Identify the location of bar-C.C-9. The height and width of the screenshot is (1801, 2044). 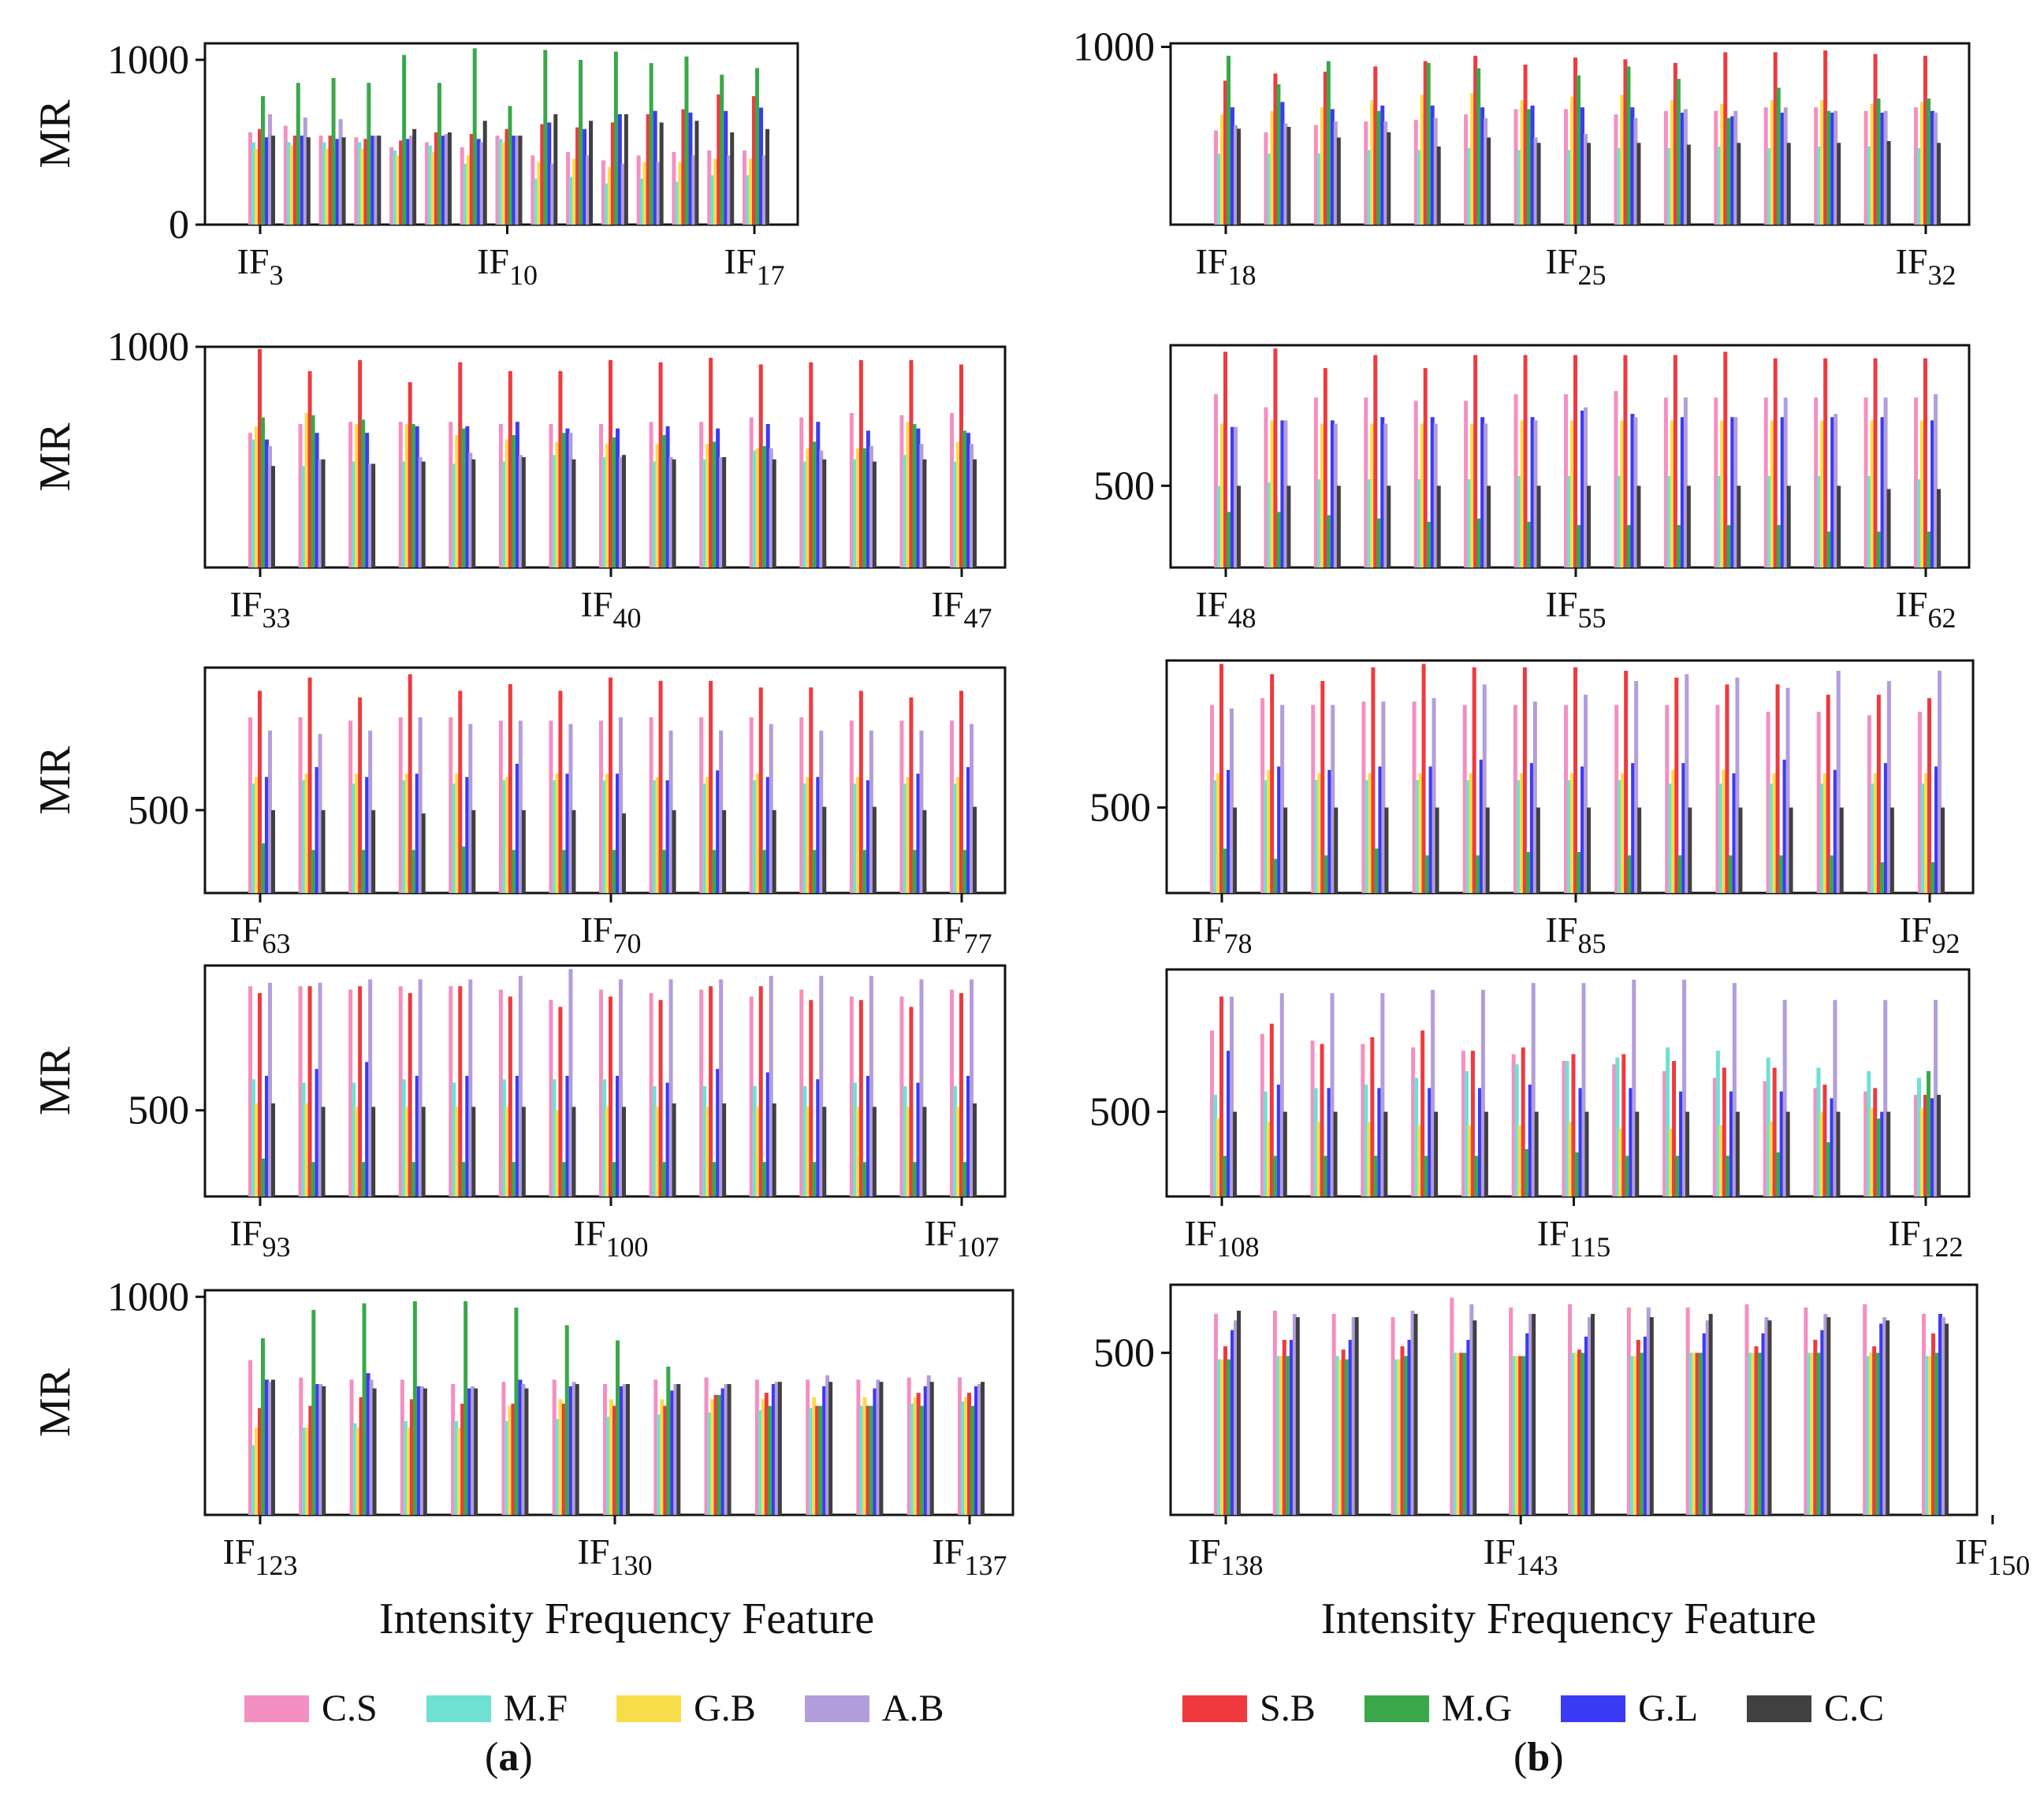
(724, 1149).